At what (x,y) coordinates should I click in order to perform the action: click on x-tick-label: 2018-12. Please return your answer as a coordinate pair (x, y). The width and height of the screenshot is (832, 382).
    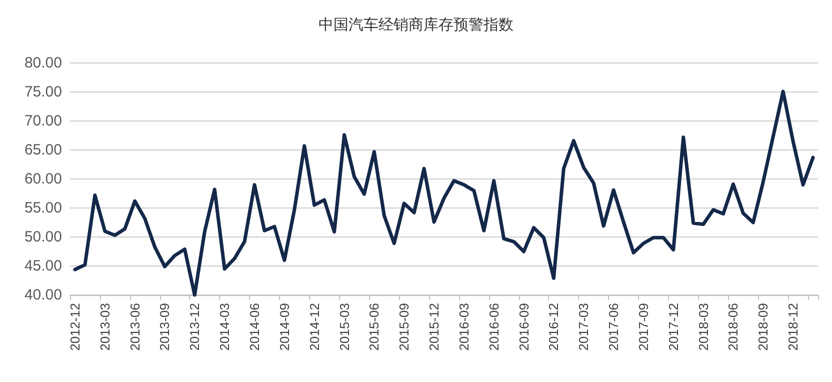
    Looking at the image, I should click on (793, 327).